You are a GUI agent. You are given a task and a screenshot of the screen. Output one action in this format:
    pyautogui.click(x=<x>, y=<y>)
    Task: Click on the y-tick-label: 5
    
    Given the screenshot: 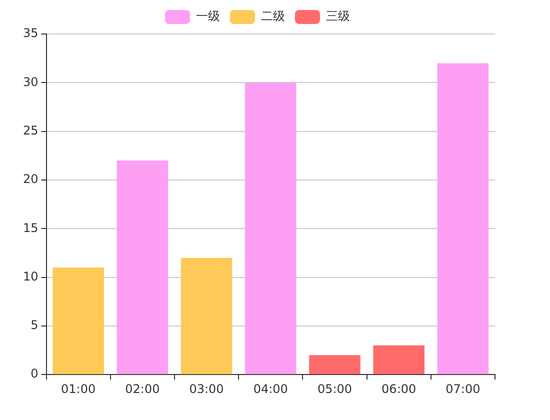 What is the action you would take?
    pyautogui.click(x=34, y=325)
    